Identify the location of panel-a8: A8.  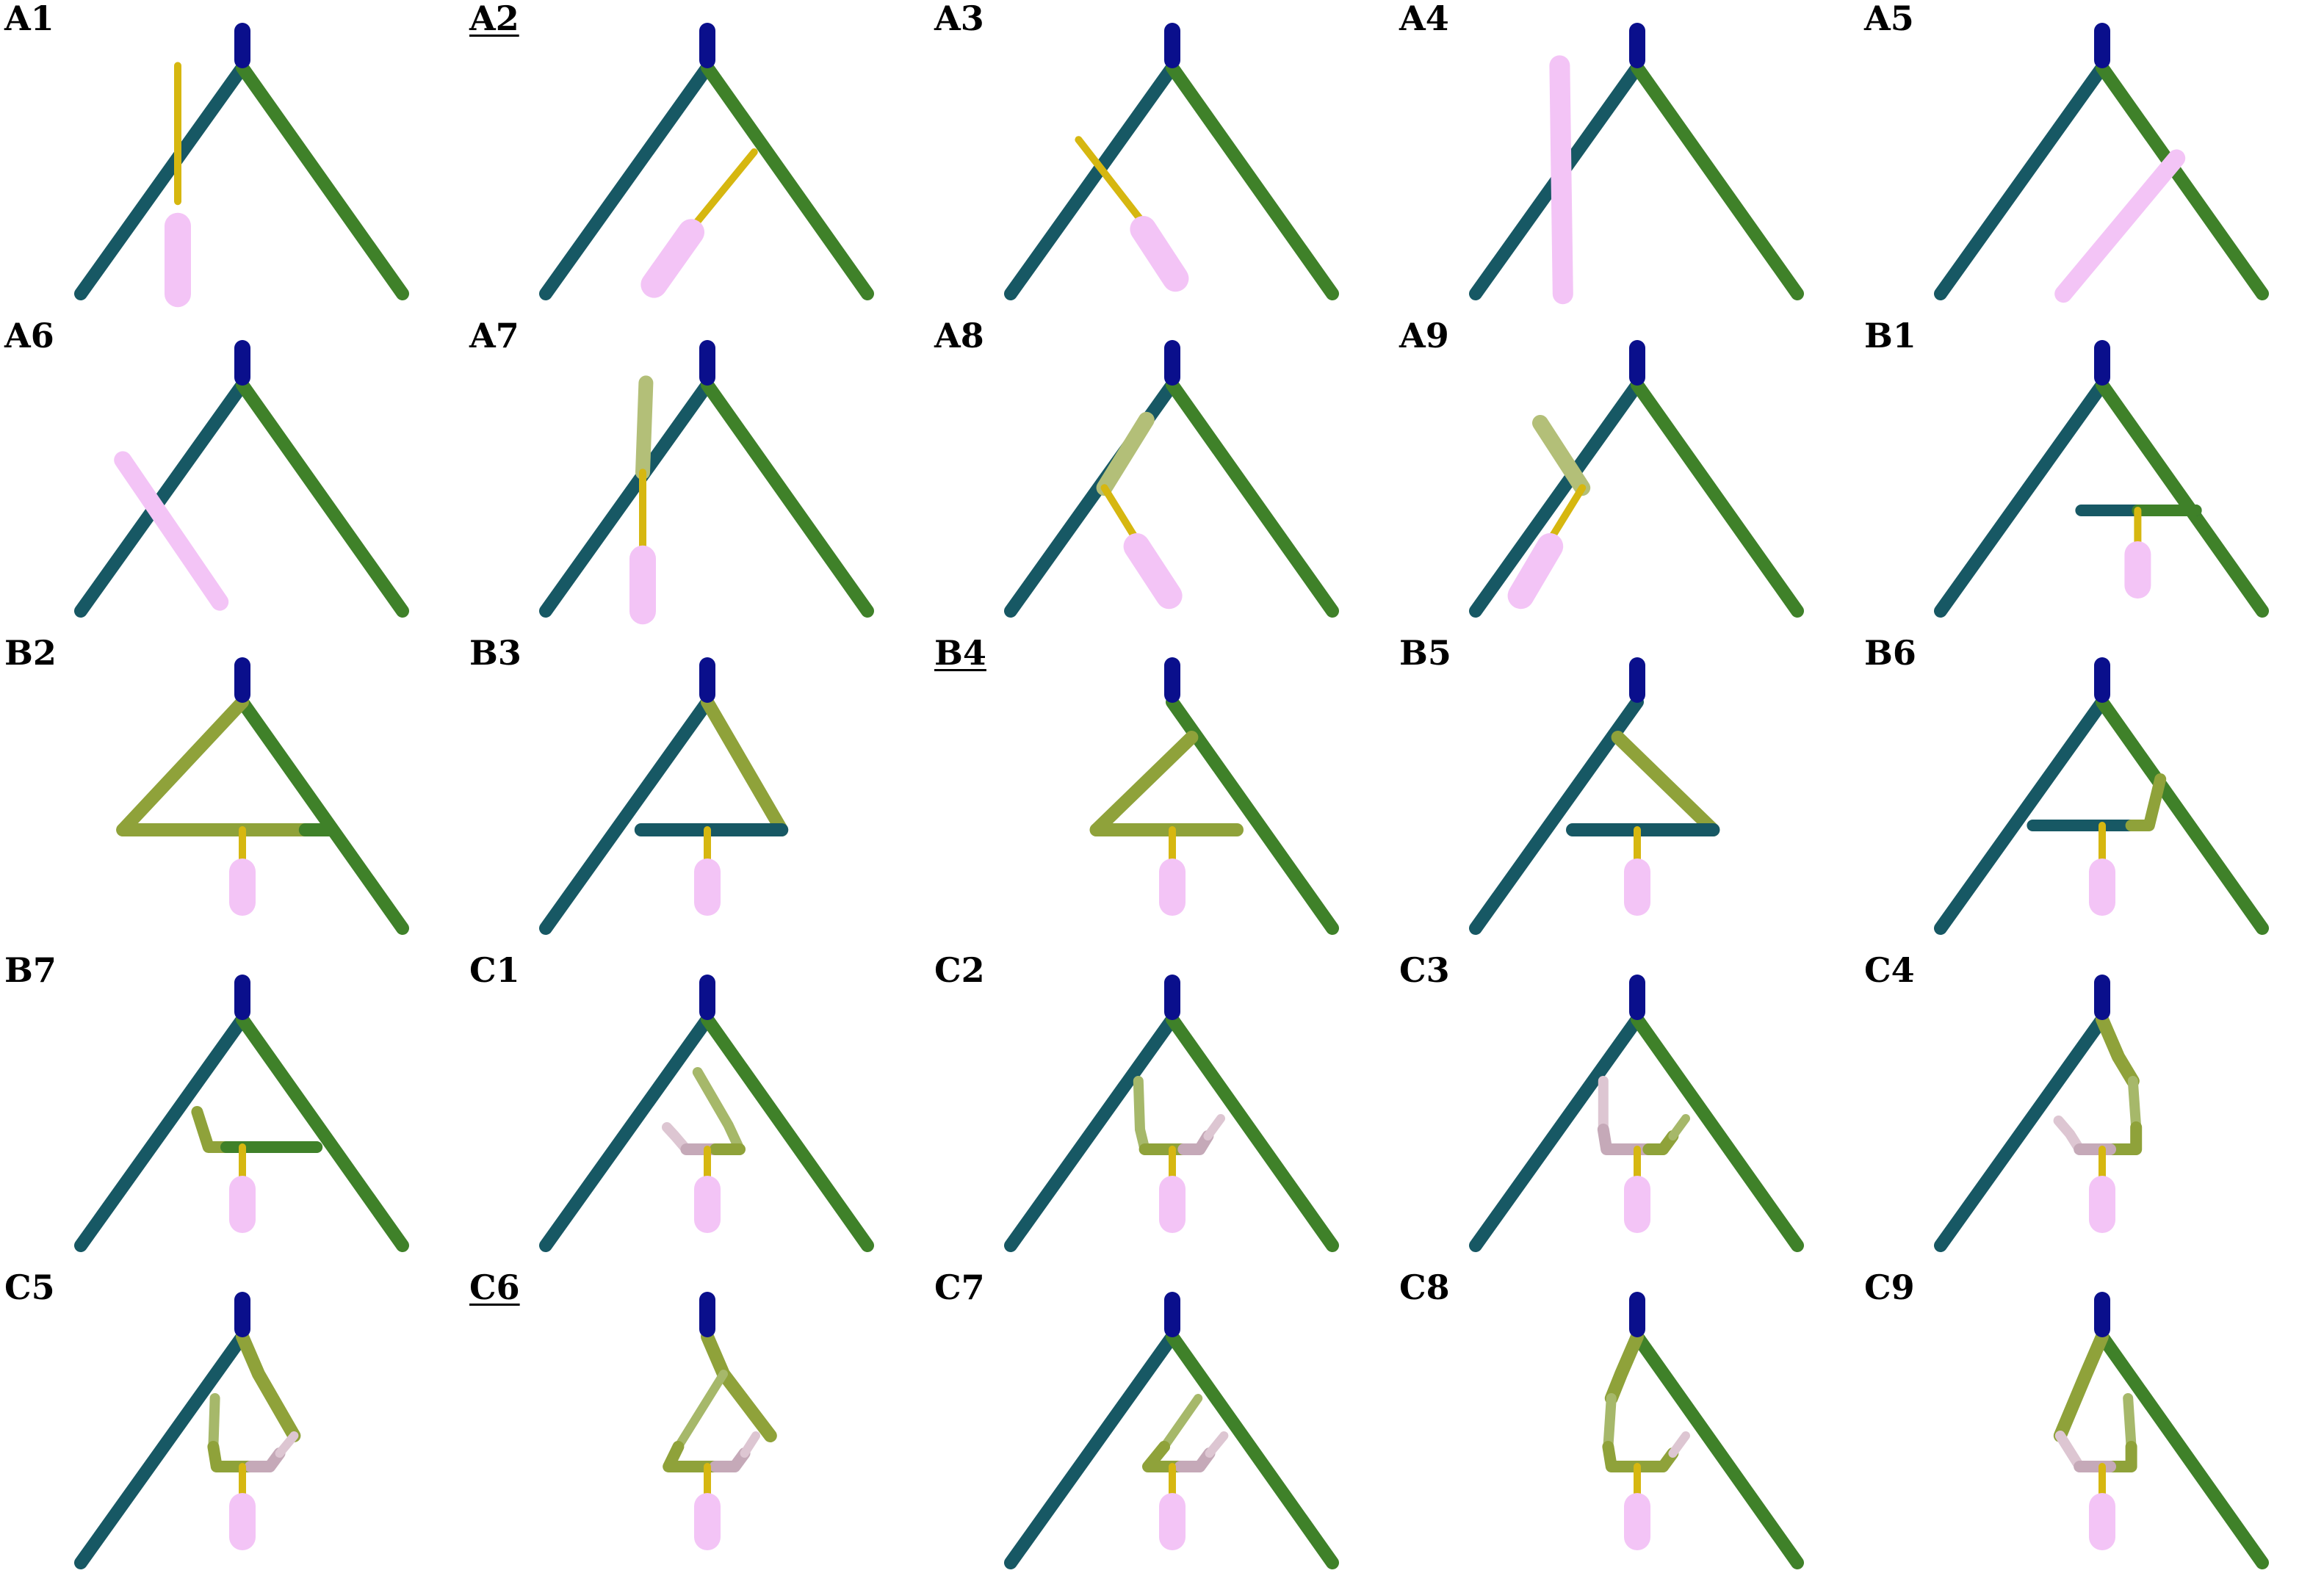
(1162, 476).